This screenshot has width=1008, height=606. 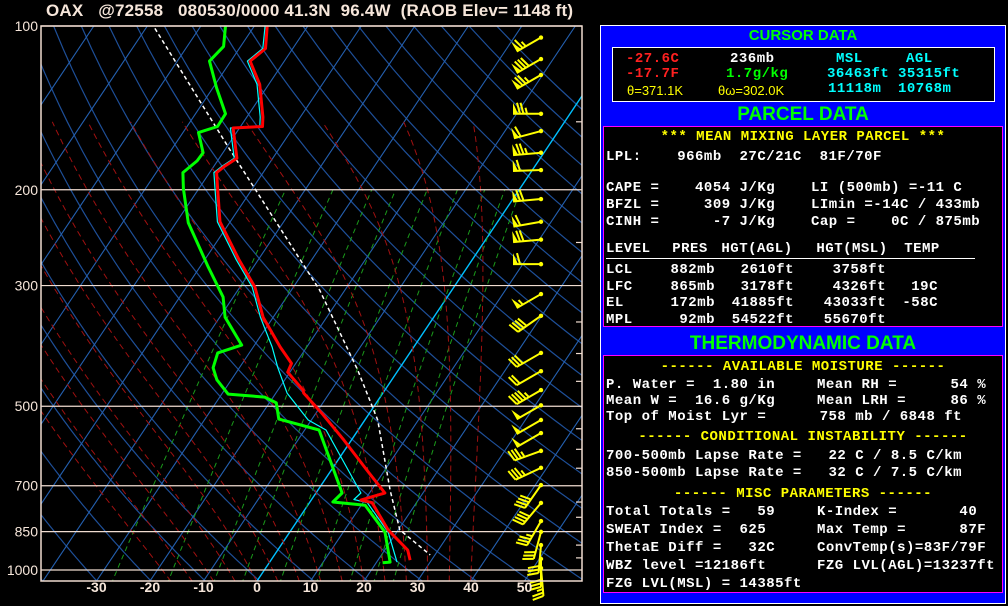 What do you see at coordinates (757, 249) in the screenshot?
I see `table-header-hgt-agl: HGT(AGL)` at bounding box center [757, 249].